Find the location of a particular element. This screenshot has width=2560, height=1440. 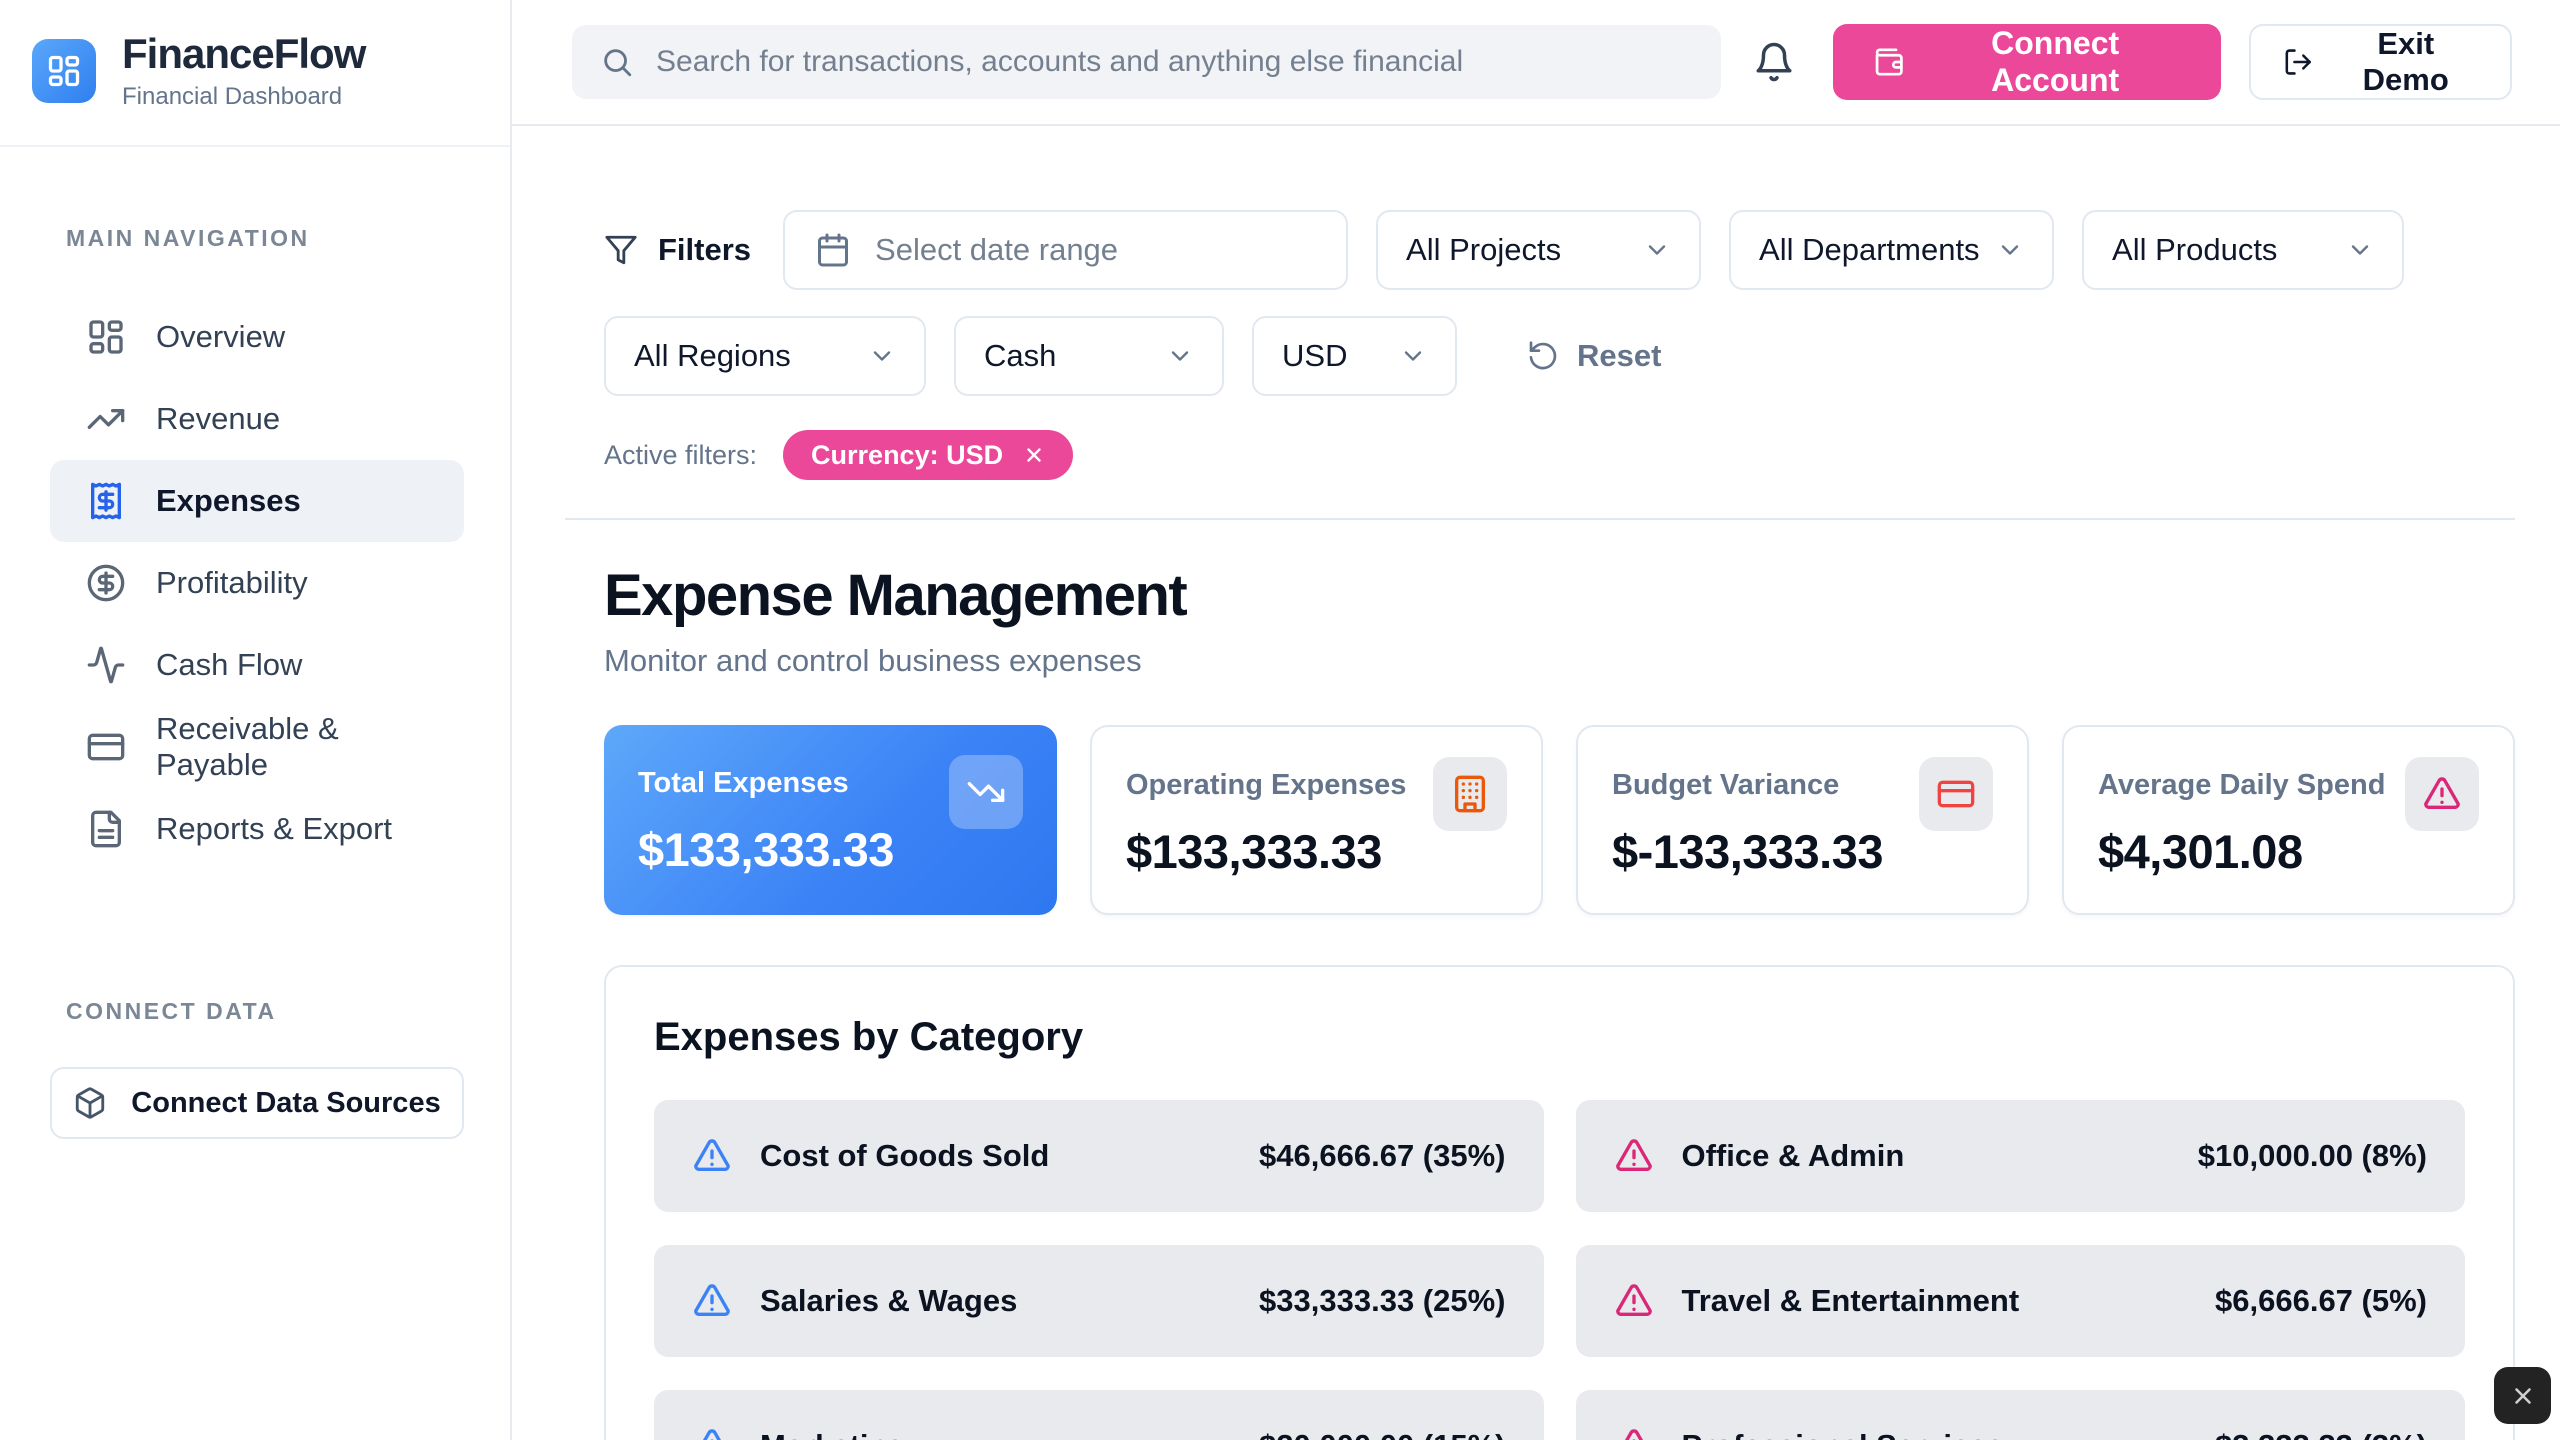

select-usd: USD is located at coordinates (1354, 356).